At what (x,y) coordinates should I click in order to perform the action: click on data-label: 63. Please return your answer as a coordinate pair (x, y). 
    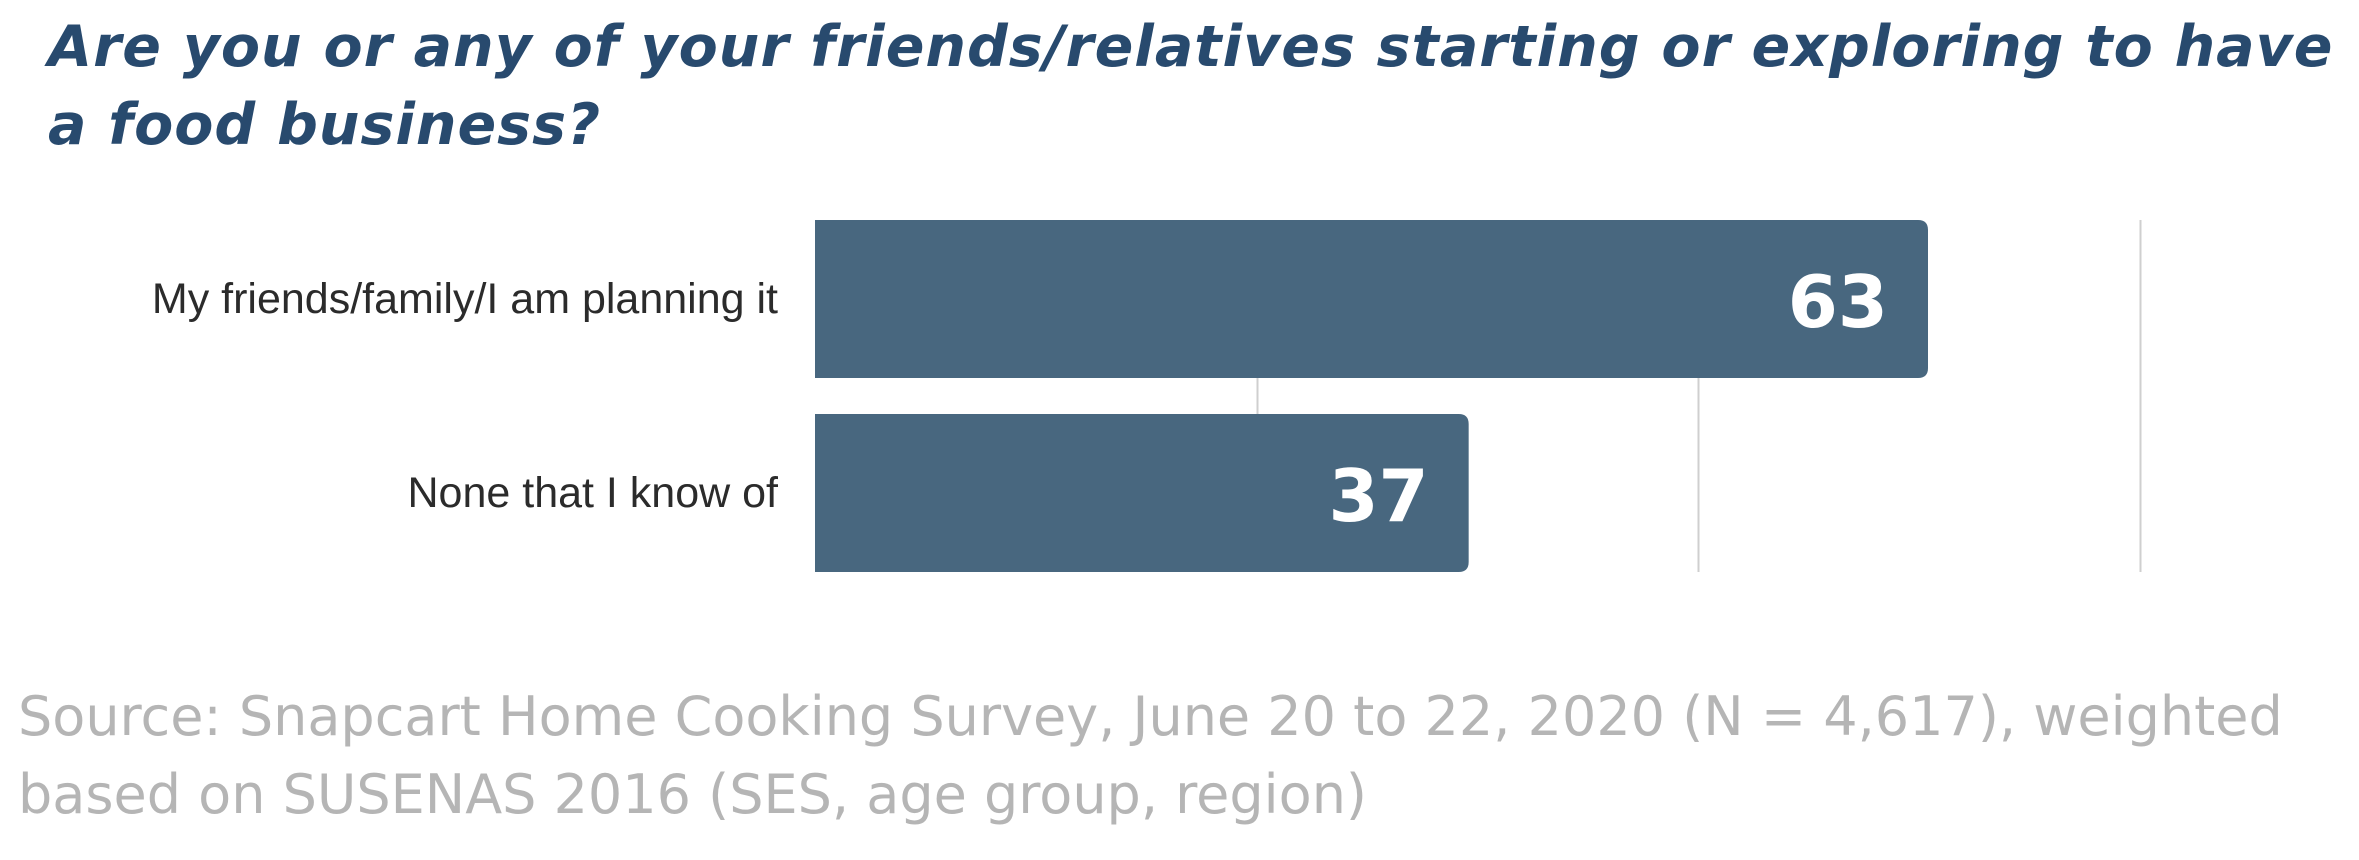
    Looking at the image, I should click on (1838, 302).